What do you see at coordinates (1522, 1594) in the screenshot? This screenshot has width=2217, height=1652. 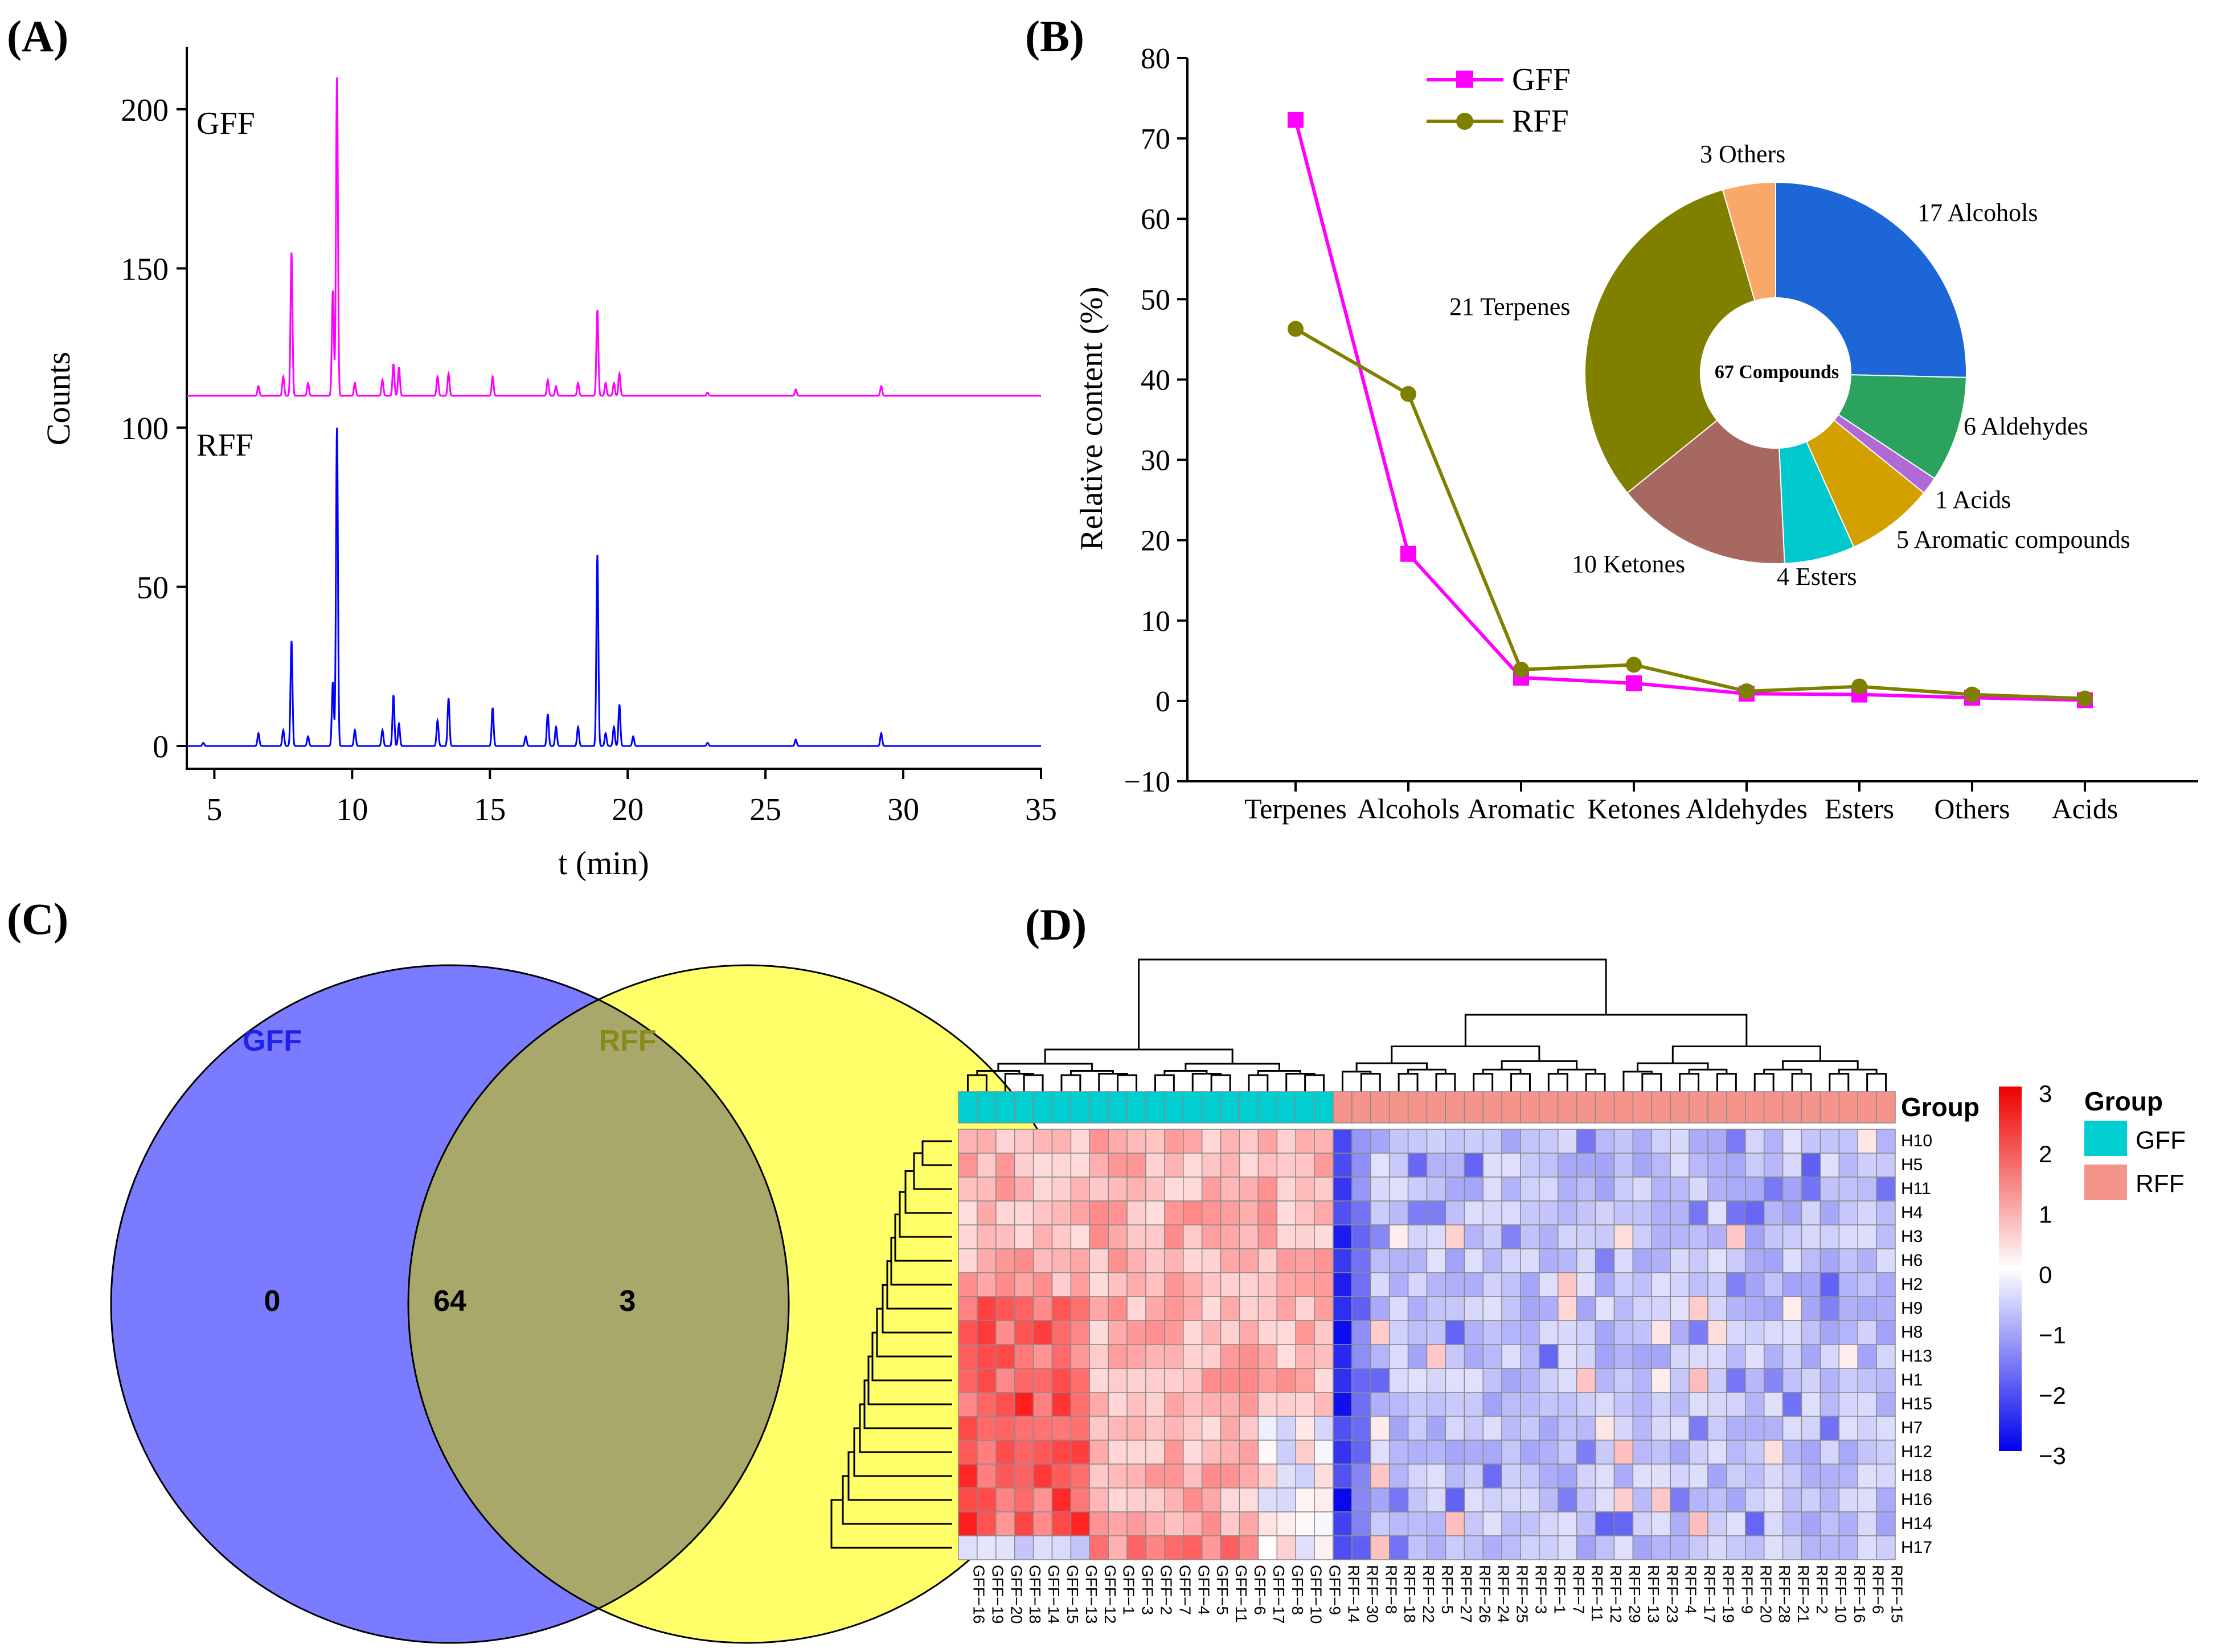 I see `d-column-label: RFF−25` at bounding box center [1522, 1594].